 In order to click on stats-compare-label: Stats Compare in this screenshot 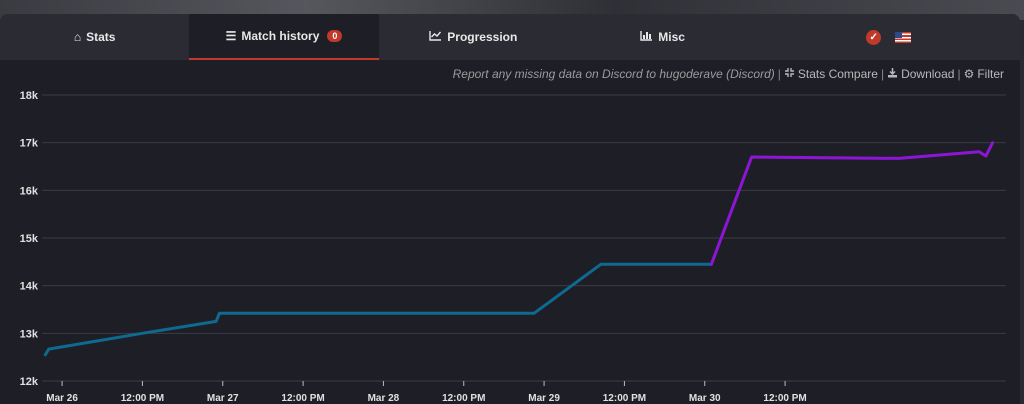, I will do `click(837, 74)`.